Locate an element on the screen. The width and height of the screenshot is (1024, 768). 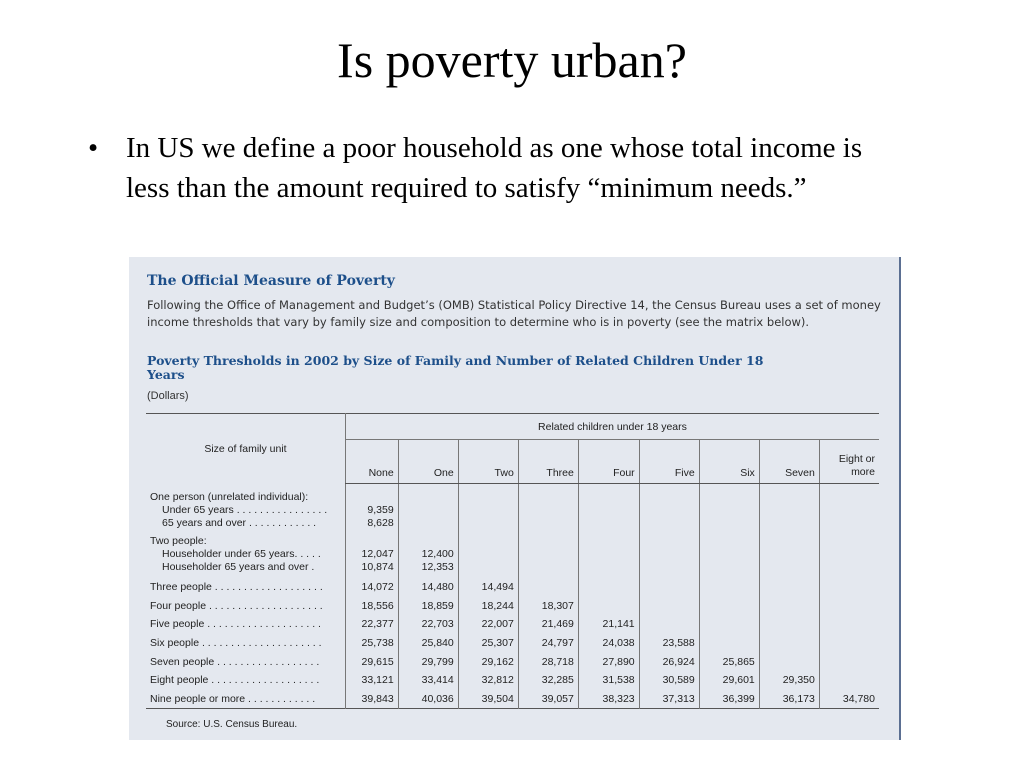
row-label: Householder 65 years and over . is located at coordinates (238, 566).